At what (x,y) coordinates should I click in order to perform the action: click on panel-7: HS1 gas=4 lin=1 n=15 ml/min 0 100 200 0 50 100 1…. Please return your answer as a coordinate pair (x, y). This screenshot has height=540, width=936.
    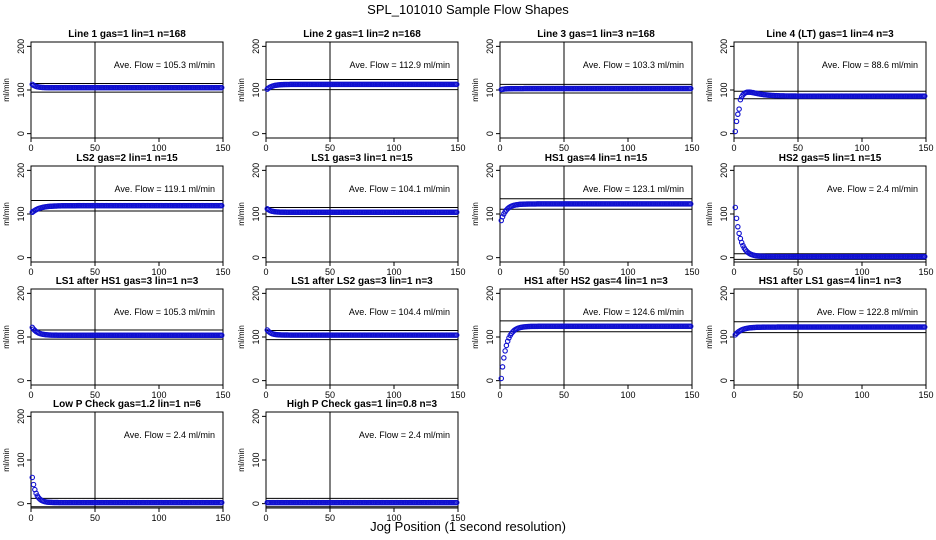
    Looking at the image, I should click on (585, 215).